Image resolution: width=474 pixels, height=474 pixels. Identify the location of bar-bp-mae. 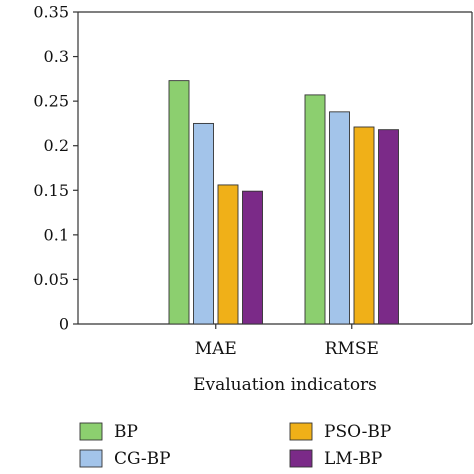
(179, 202).